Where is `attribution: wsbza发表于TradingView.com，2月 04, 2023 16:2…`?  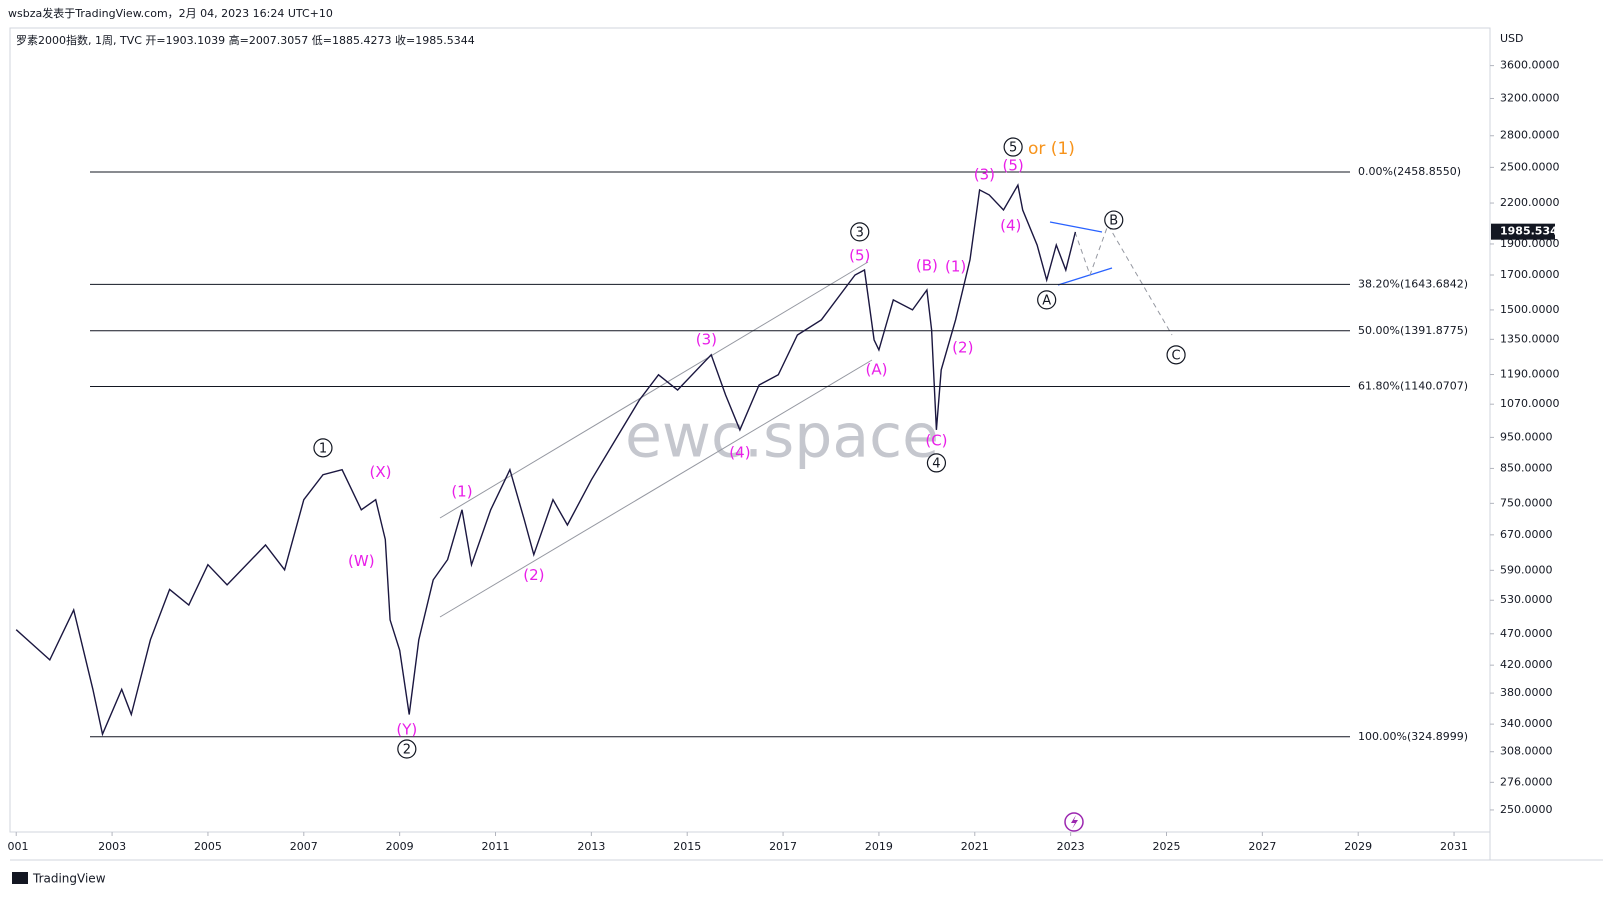
attribution: wsbza发表于TradingView.com，2月 04, 2023 16:2… is located at coordinates (170, 13).